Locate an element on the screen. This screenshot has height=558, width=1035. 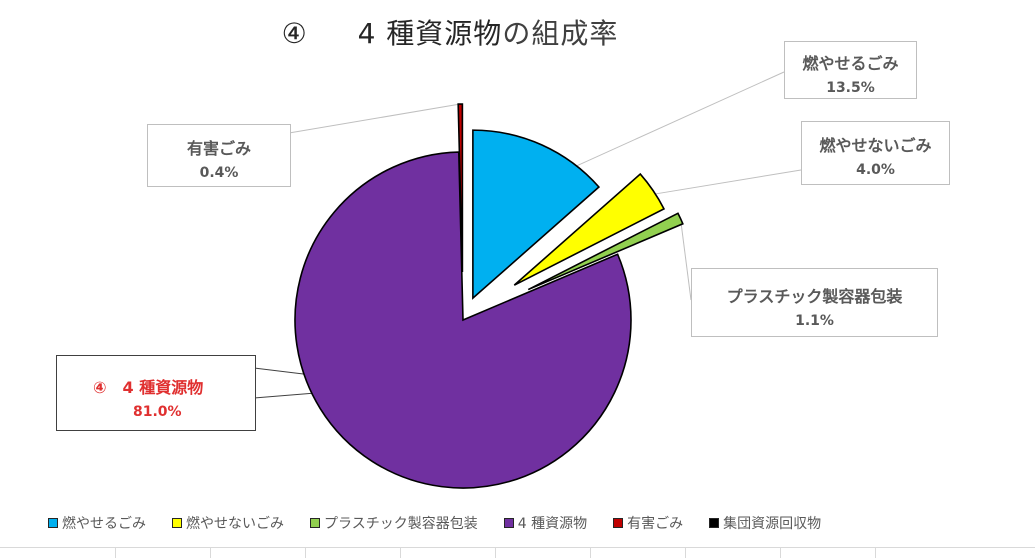
legend-item-hazardous: 有害ごみ is located at coordinates (648, 523).